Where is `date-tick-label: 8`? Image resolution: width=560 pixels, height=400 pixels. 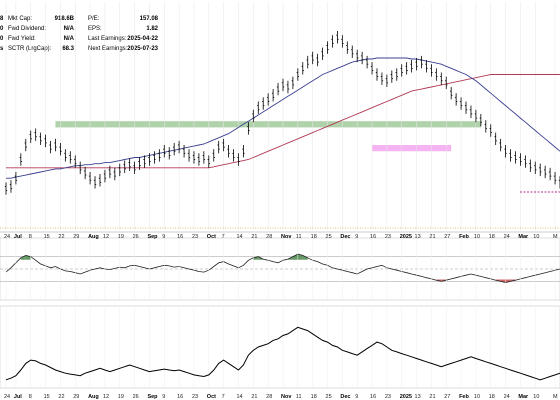 date-tick-label: 8 is located at coordinates (30, 397).